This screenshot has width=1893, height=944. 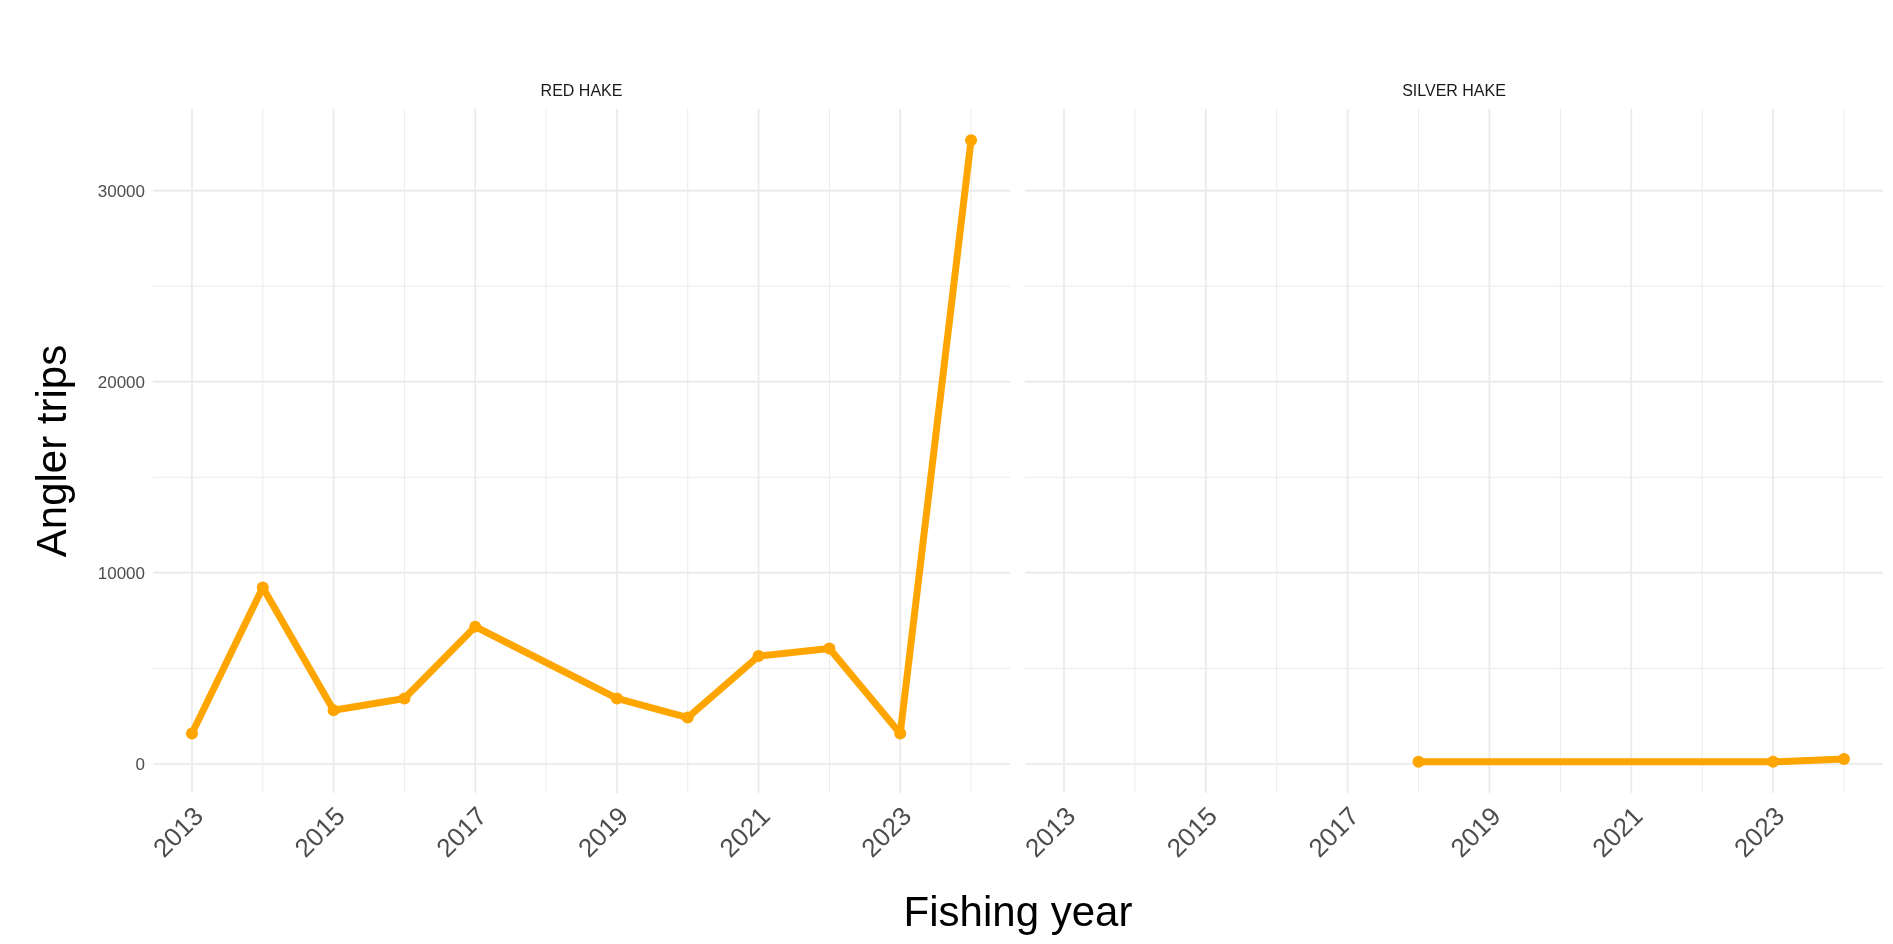 I want to click on y-tick-label: 30000, so click(x=121, y=191).